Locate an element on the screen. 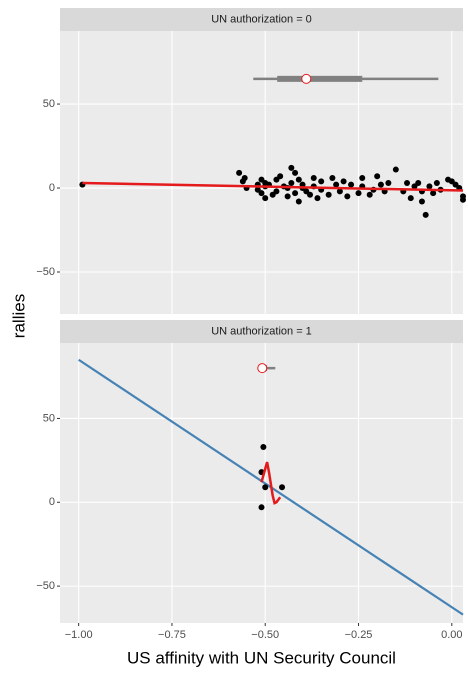  x-tick-label: −0.75 is located at coordinates (172, 635).